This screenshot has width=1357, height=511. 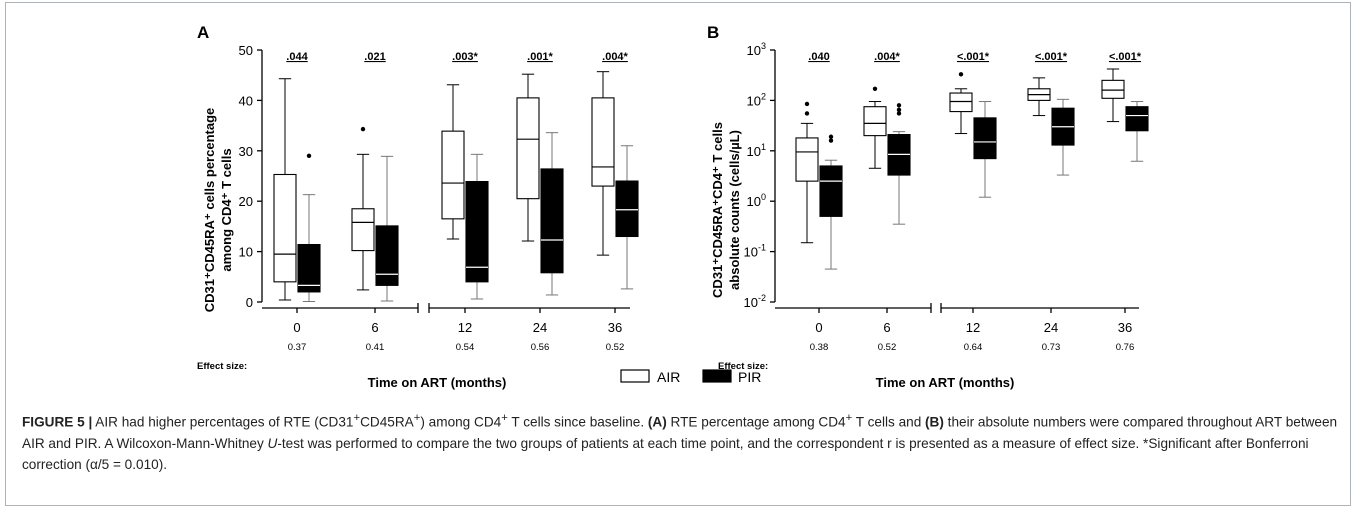 What do you see at coordinates (203, 32) in the screenshot?
I see `panel-a-letter: A` at bounding box center [203, 32].